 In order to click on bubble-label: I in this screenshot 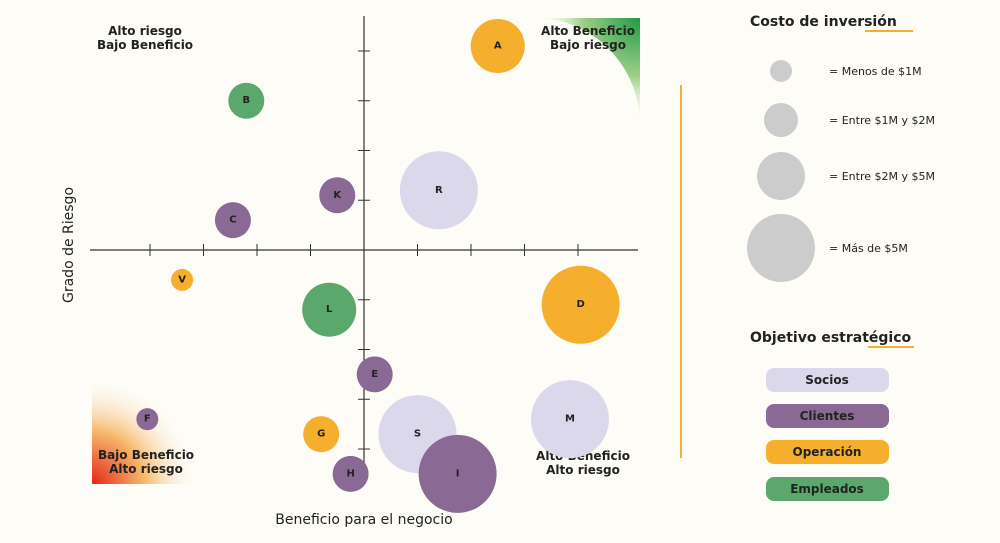, I will do `click(458, 473)`.